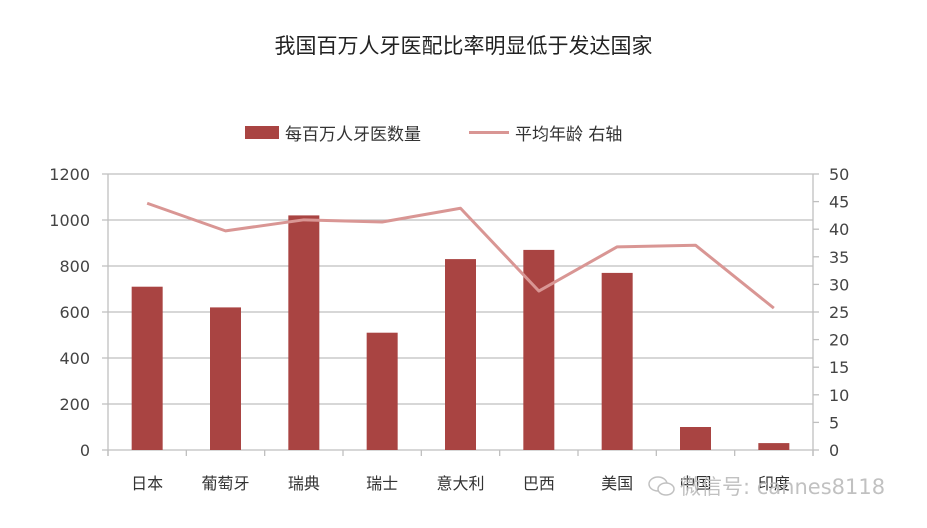  Describe the element at coordinates (839, 312) in the screenshot. I see `y-tick-right: 25` at that location.